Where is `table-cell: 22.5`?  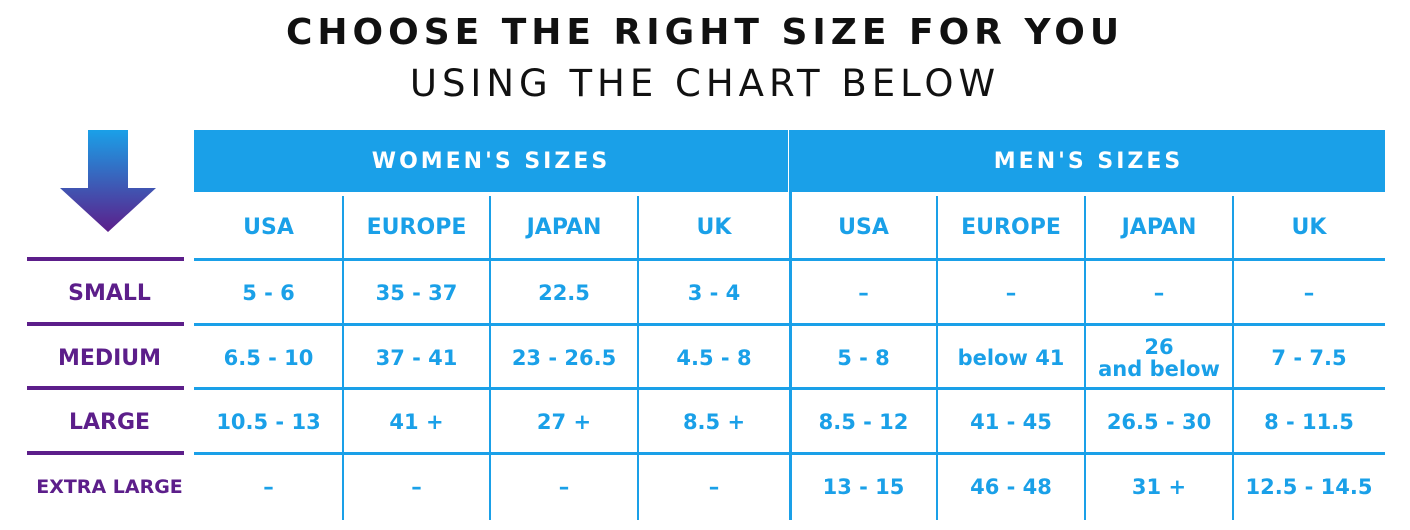 table-cell: 22.5 is located at coordinates (564, 293).